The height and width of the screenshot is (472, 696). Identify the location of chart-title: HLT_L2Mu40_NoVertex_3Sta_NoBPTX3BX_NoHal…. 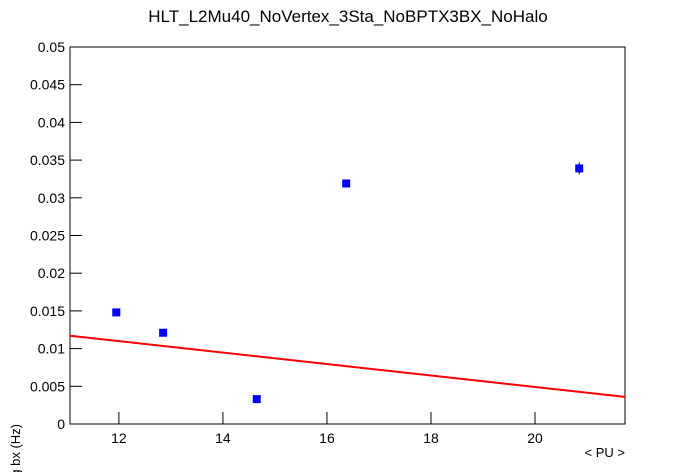
(347, 16).